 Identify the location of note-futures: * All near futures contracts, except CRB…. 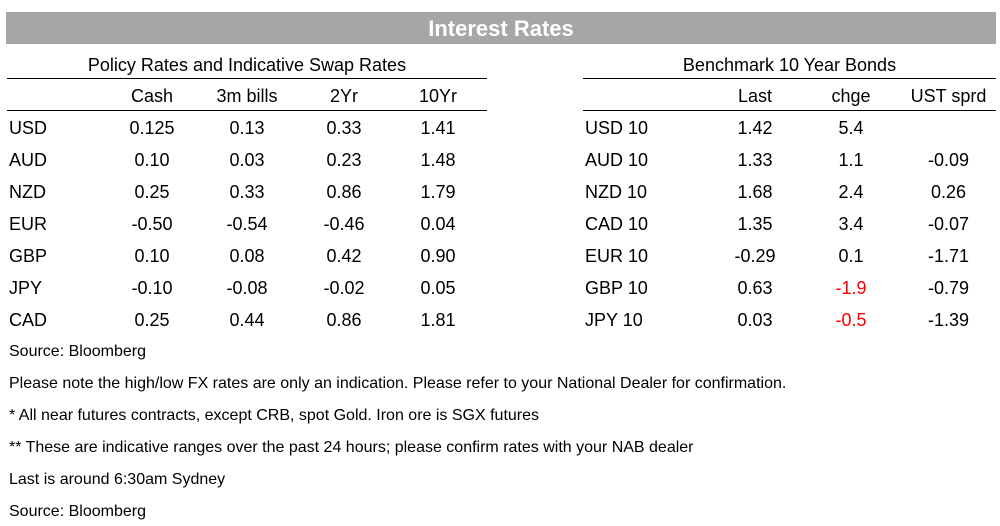
(274, 415).